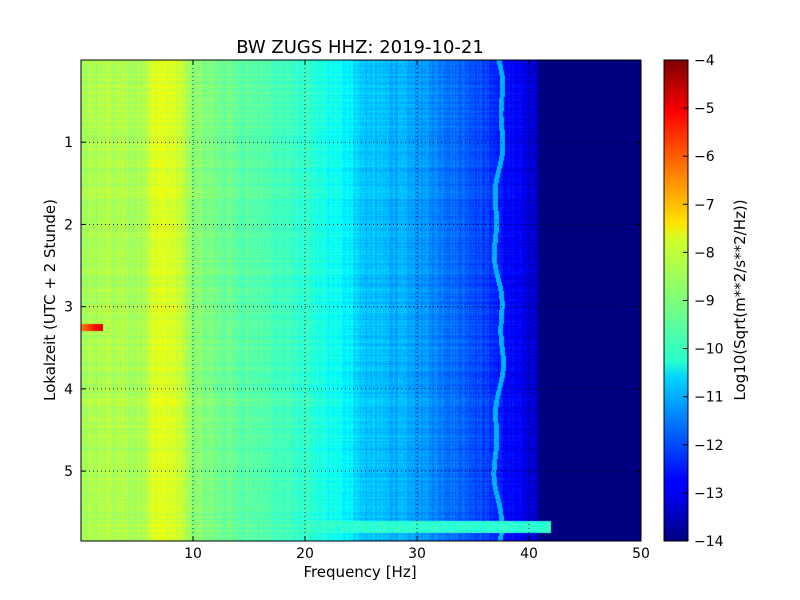 The height and width of the screenshot is (600, 800). Describe the element at coordinates (68, 143) in the screenshot. I see `y-tick-label: 1` at that location.